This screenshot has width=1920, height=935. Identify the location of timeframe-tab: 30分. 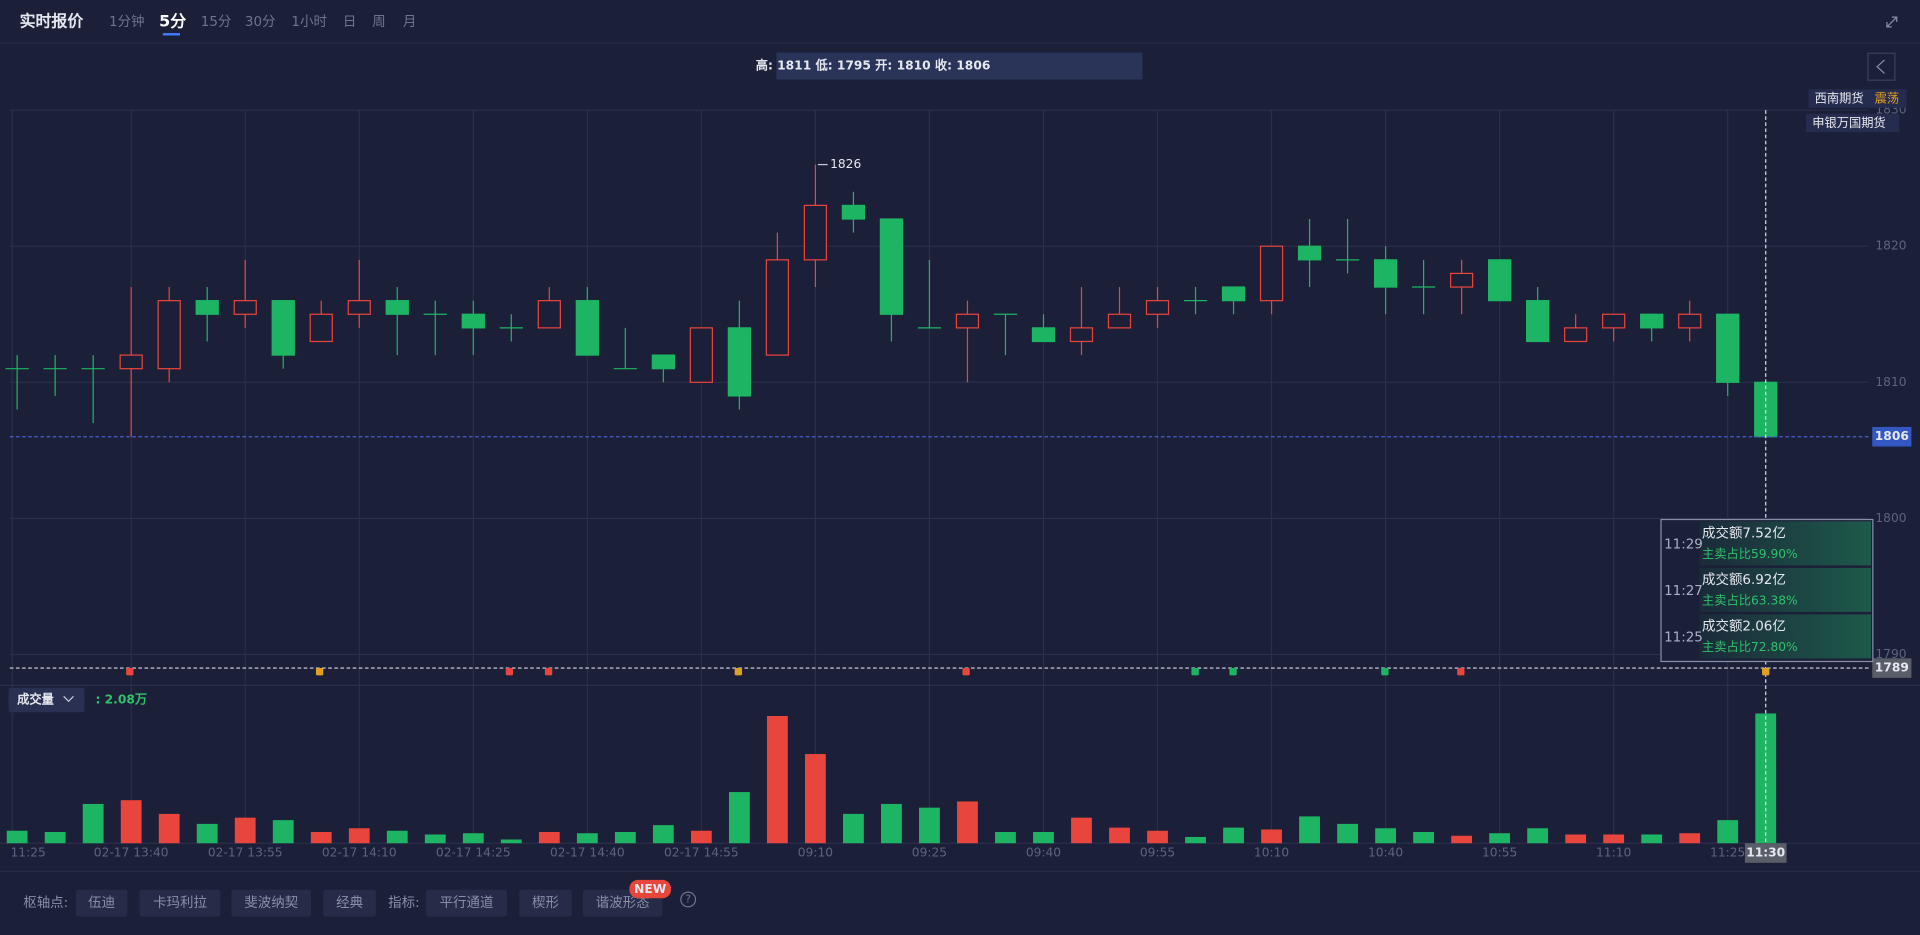
(260, 22).